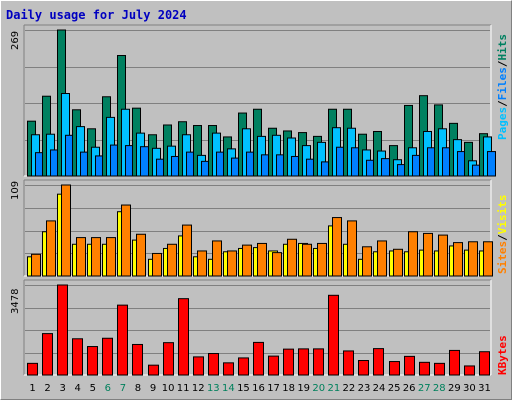  I want to click on legend: Sites/Visits, so click(502, 235).